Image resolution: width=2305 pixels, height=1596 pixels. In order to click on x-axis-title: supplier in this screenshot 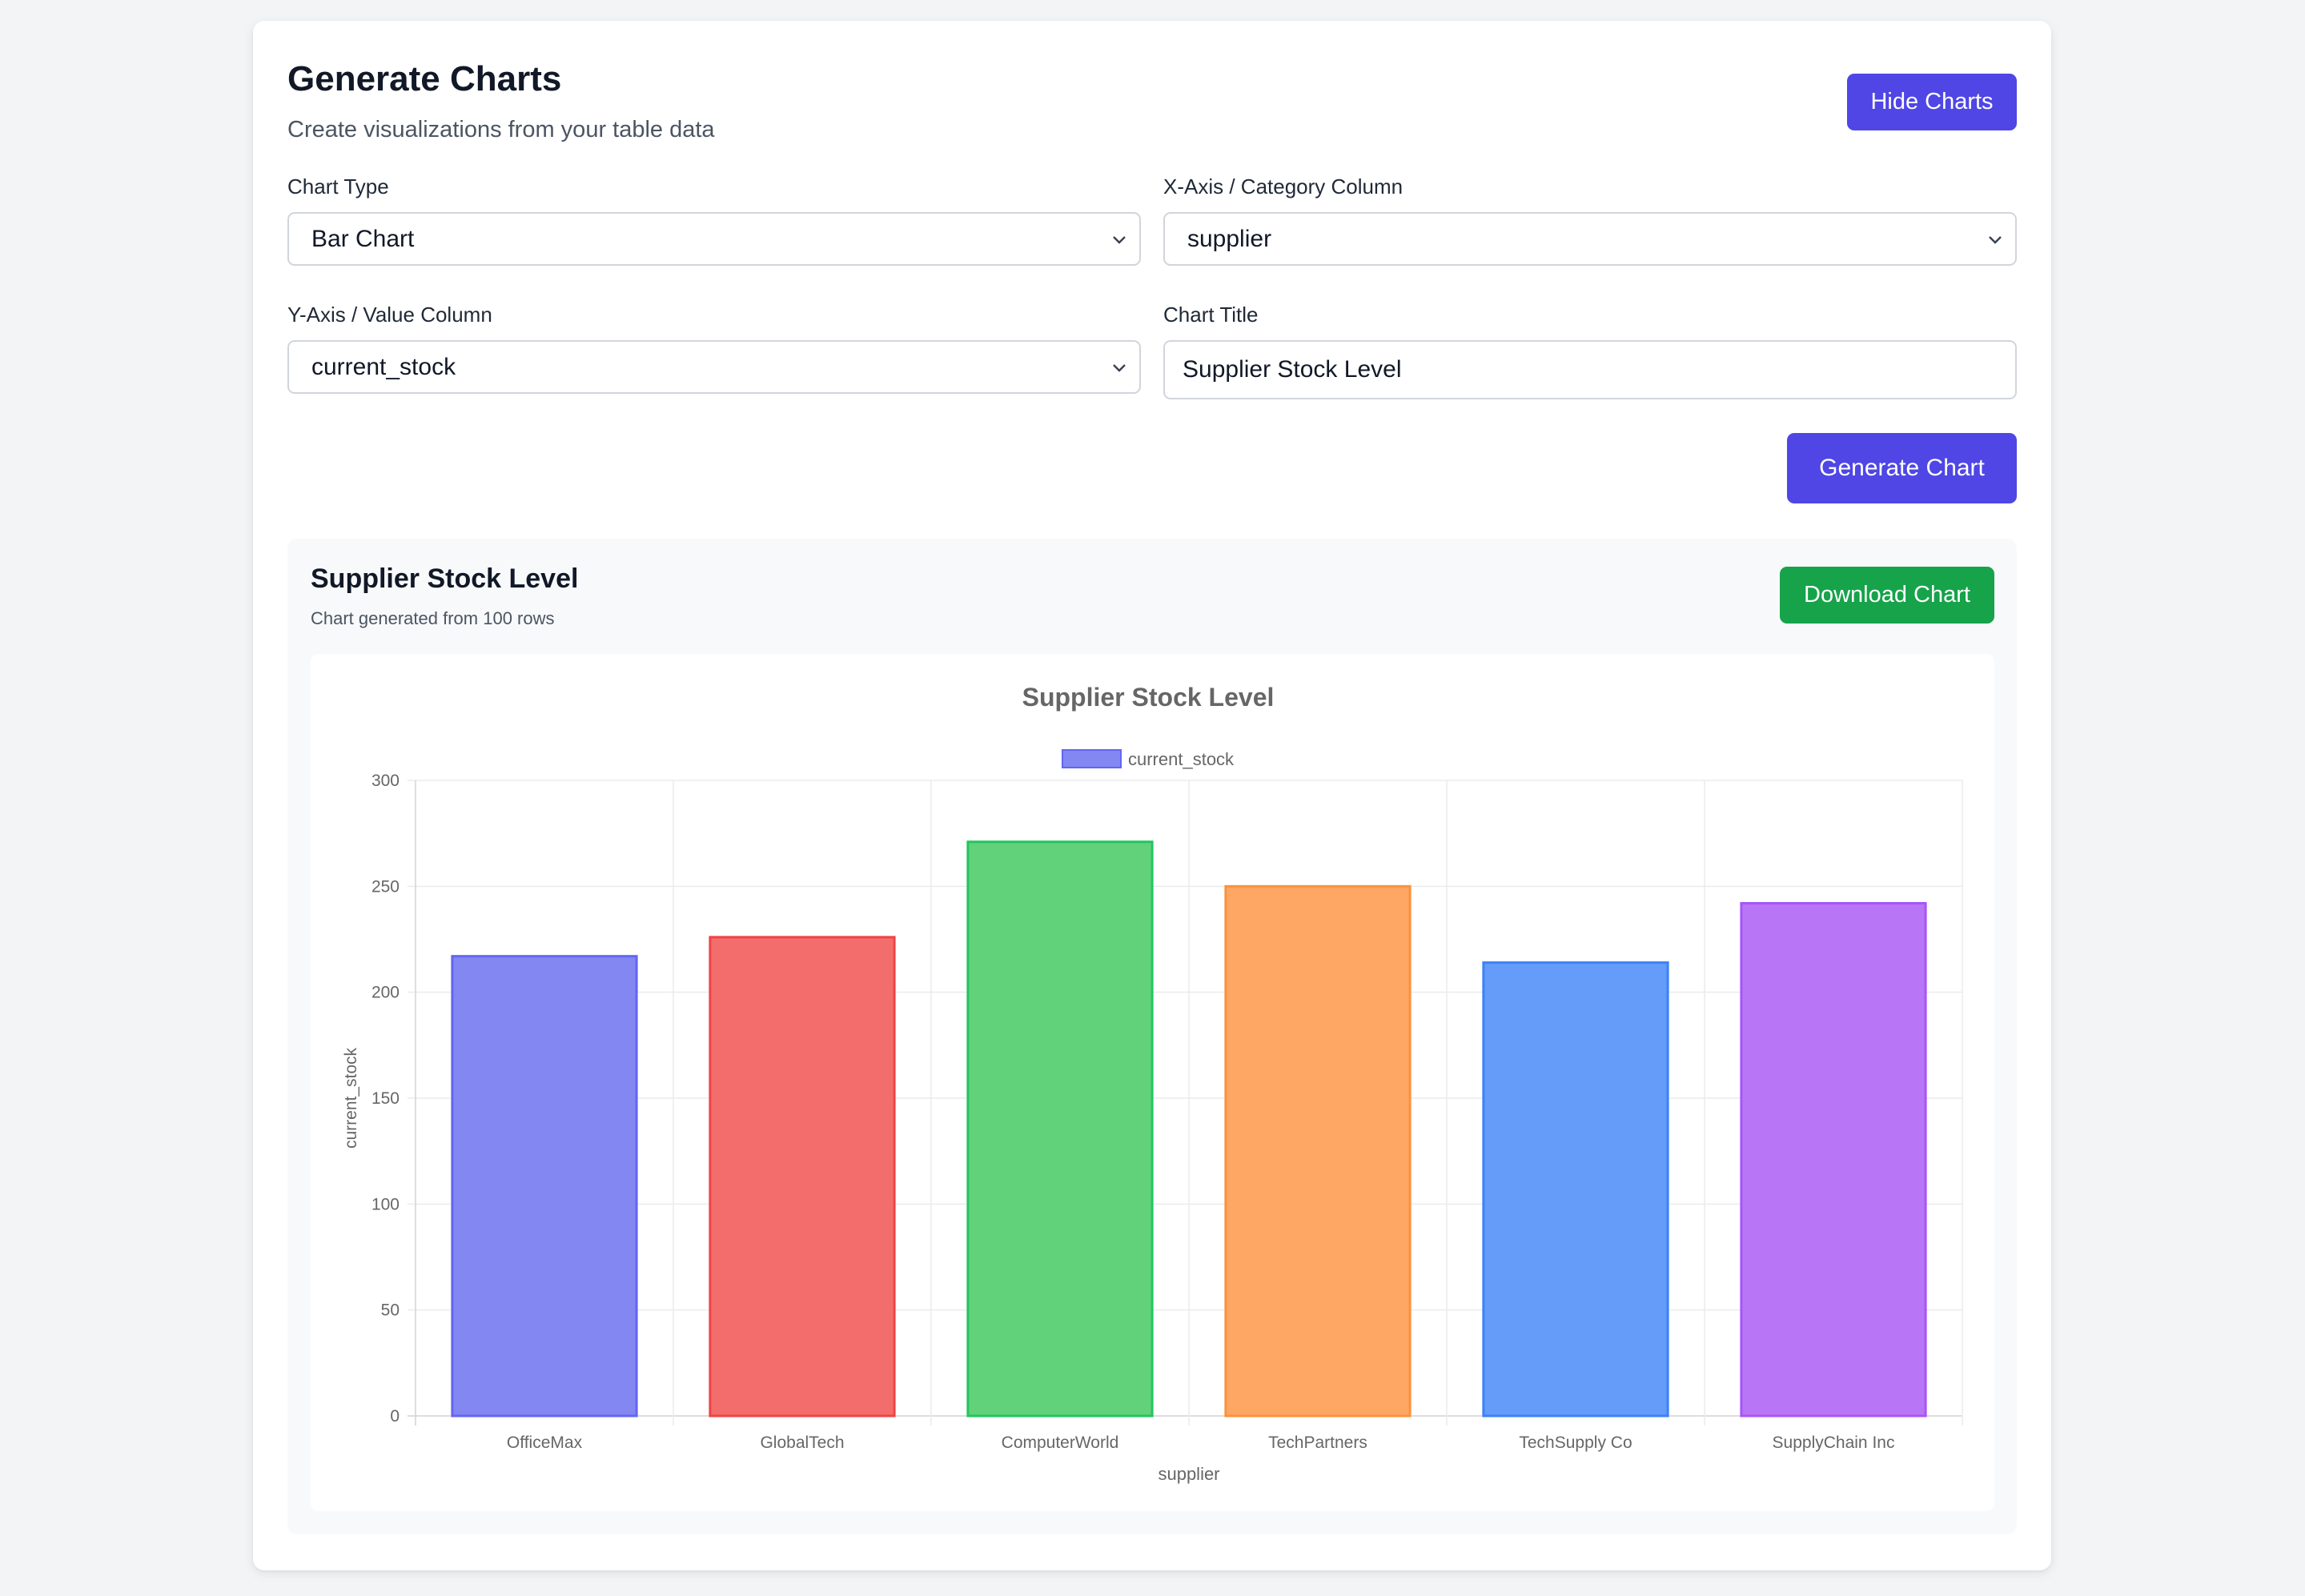, I will do `click(1189, 1474)`.